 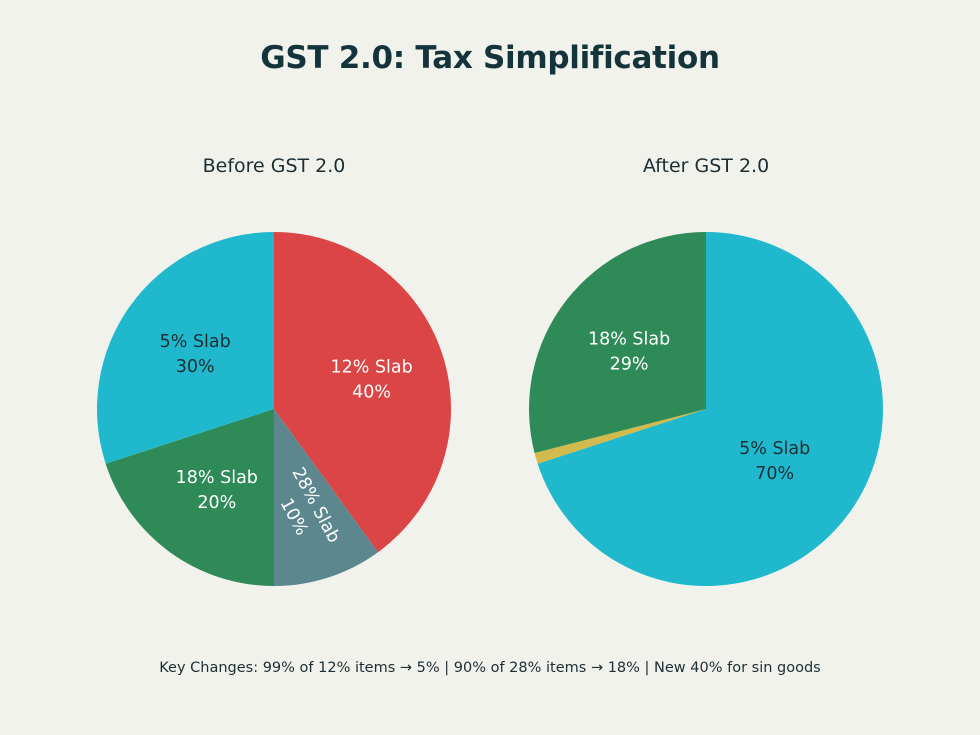 I want to click on slice-label: 18% Slab 29%, so click(x=629, y=351).